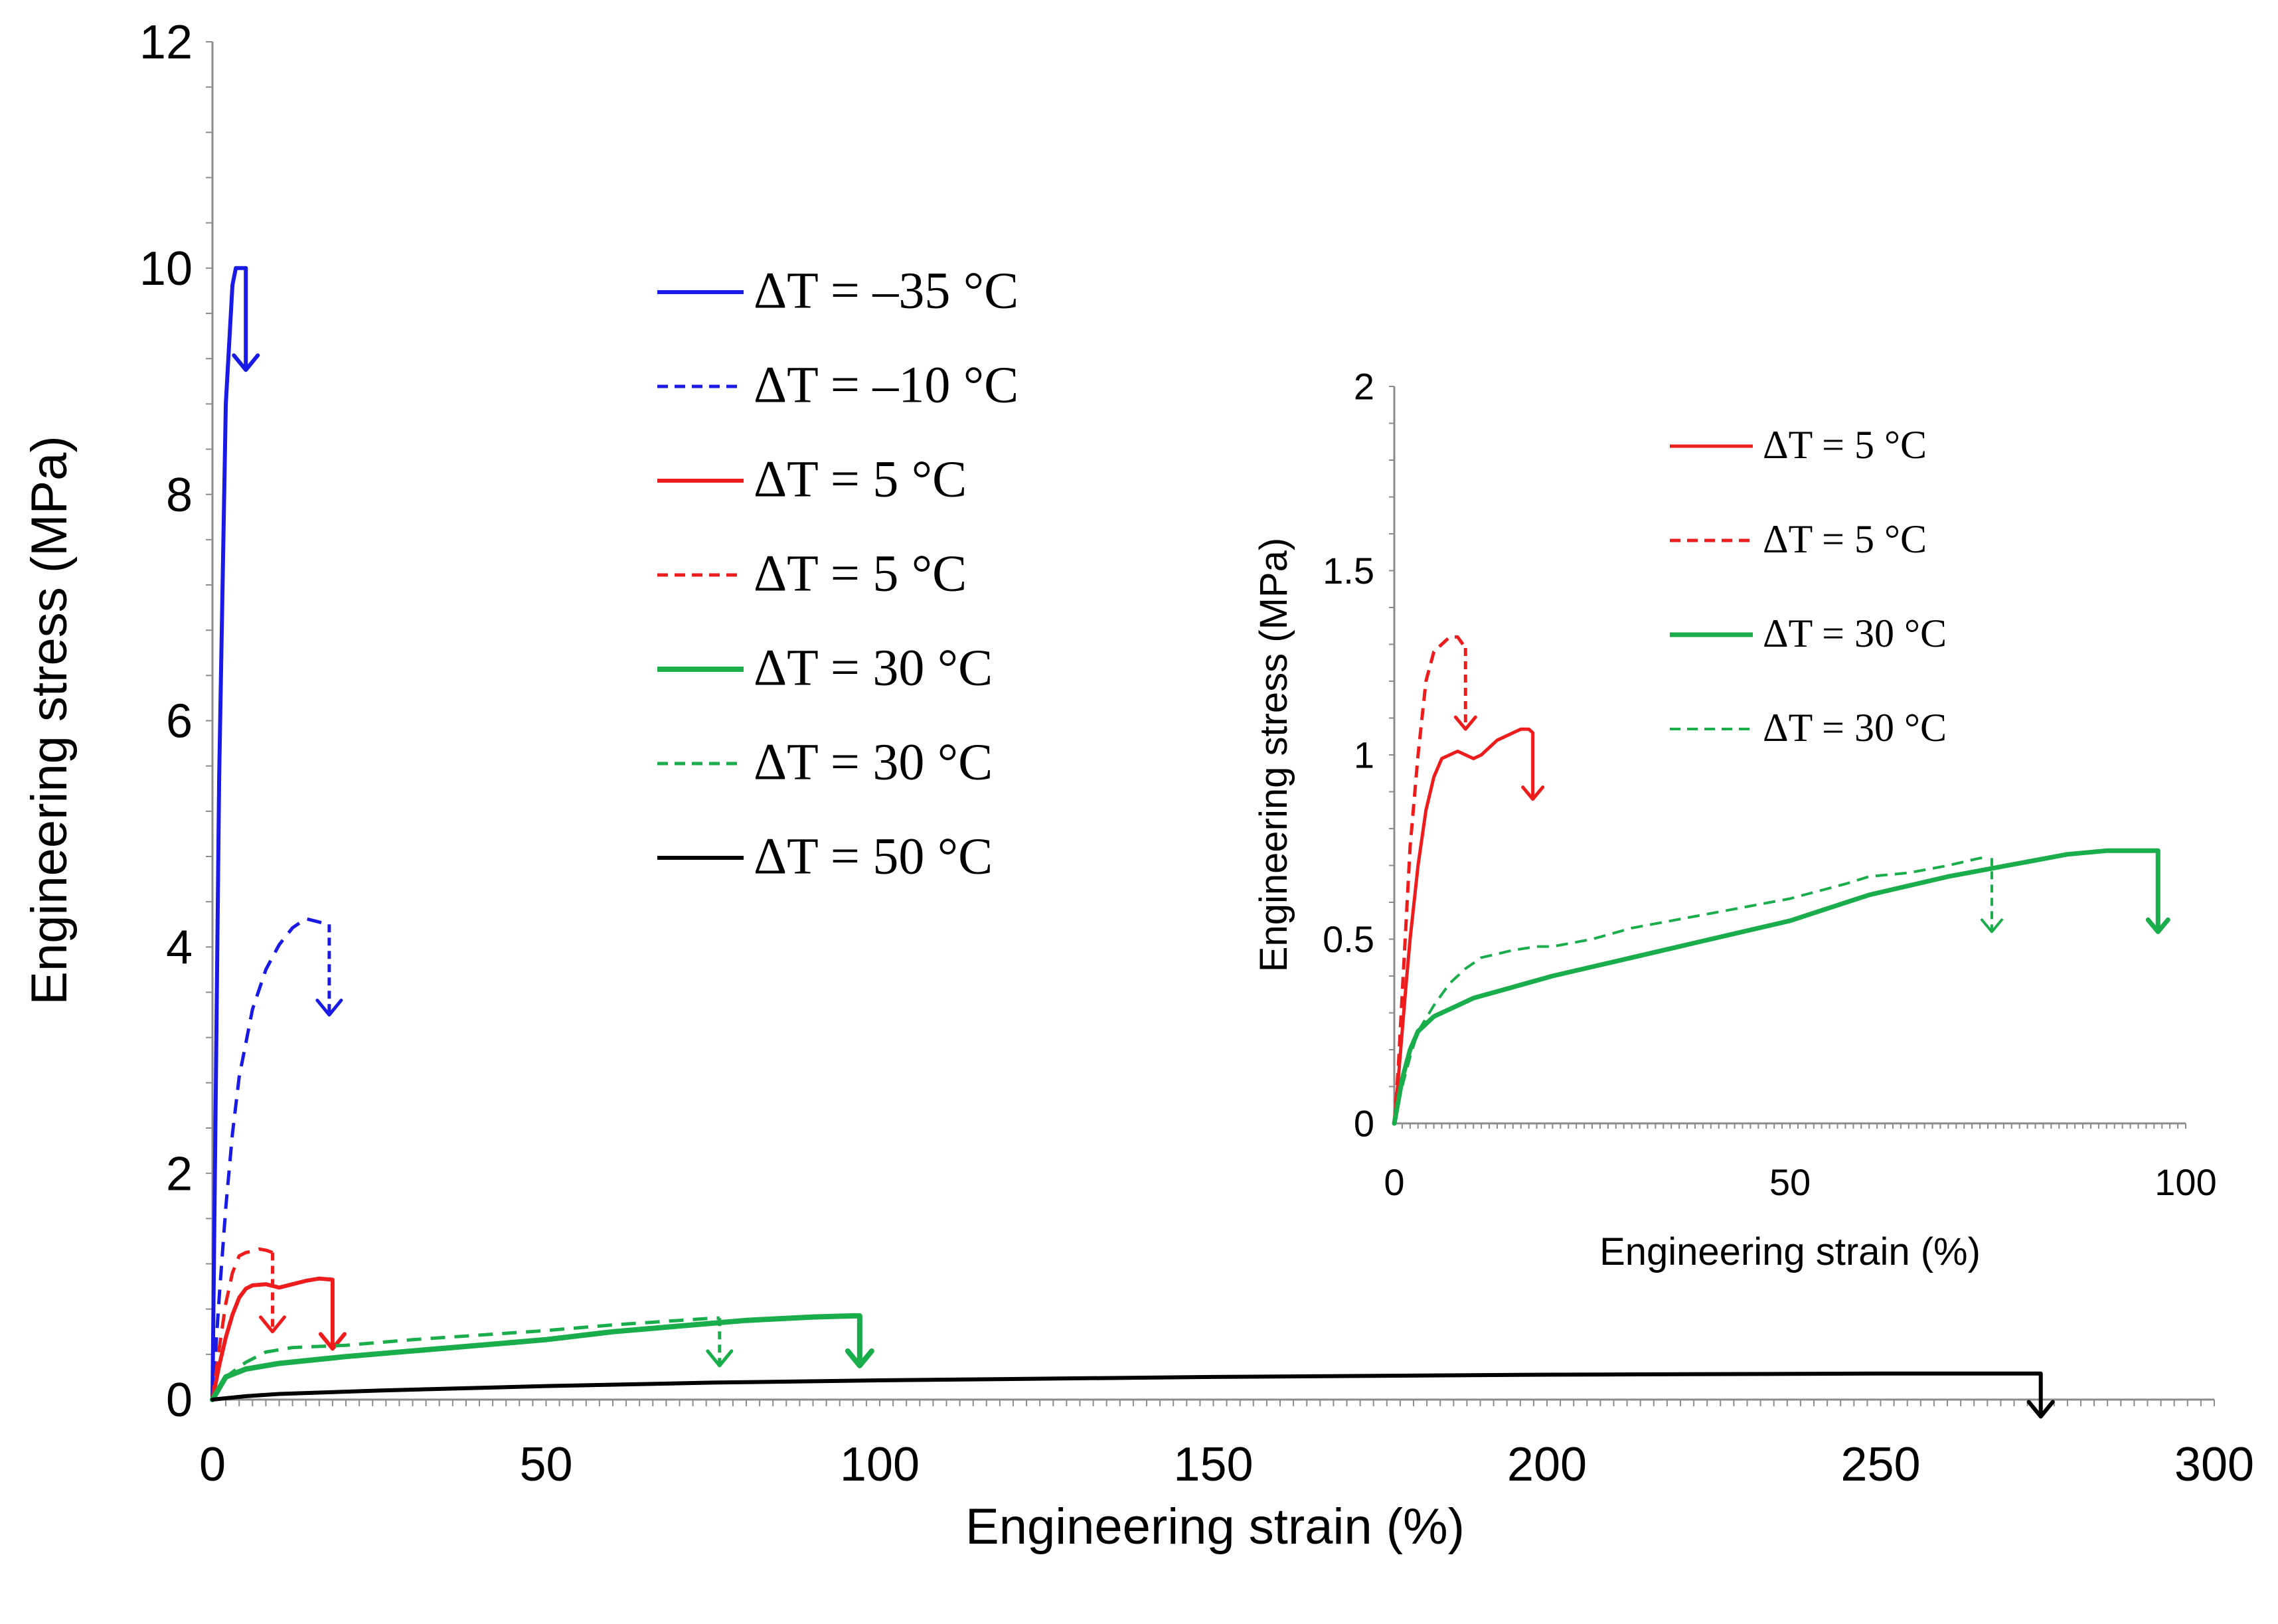 This screenshot has height=1624, width=2278. Describe the element at coordinates (166, 42) in the screenshot. I see `main-ytick-label: 12` at that location.